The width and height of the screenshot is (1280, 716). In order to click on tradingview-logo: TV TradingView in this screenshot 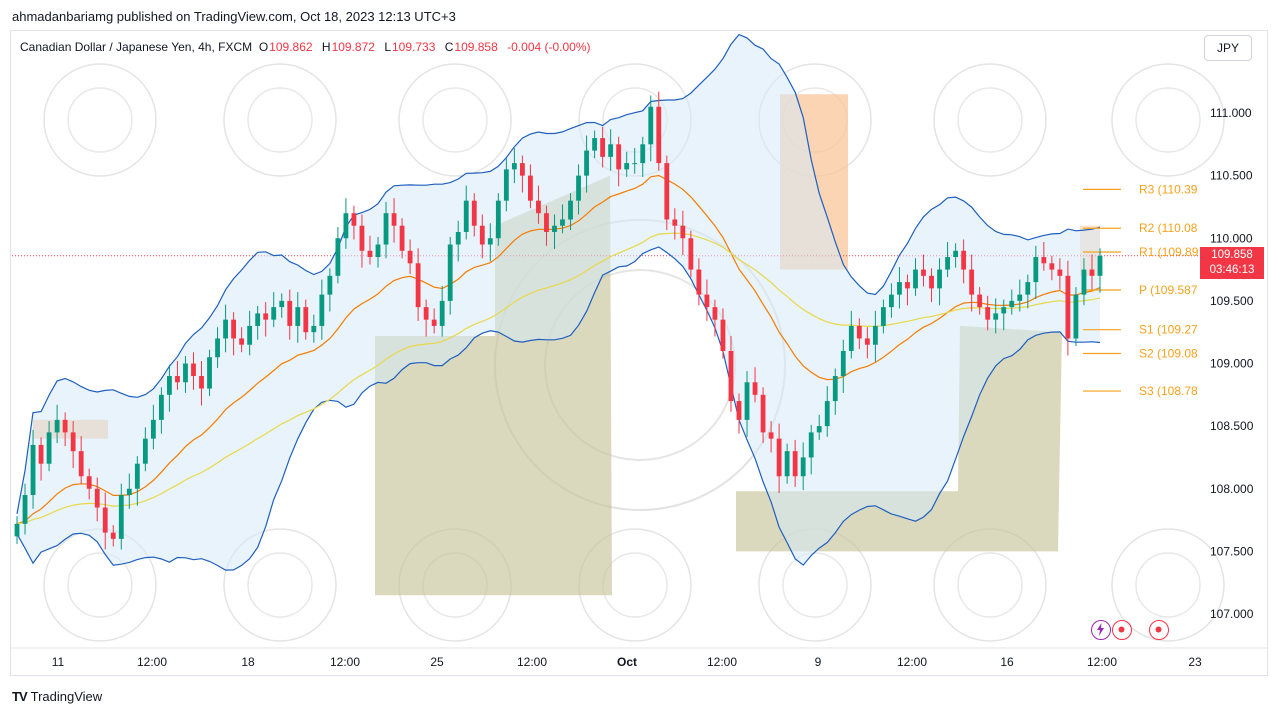, I will do `click(57, 696)`.